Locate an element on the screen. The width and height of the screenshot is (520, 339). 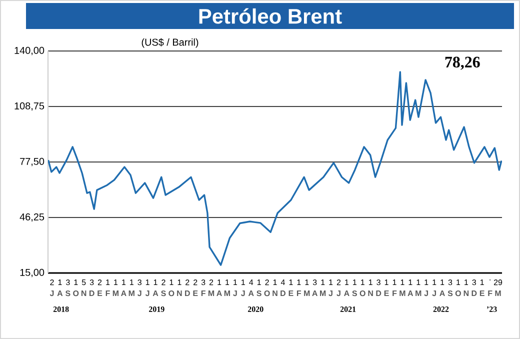
y-tick-label: 108,75 is located at coordinates (29, 106).